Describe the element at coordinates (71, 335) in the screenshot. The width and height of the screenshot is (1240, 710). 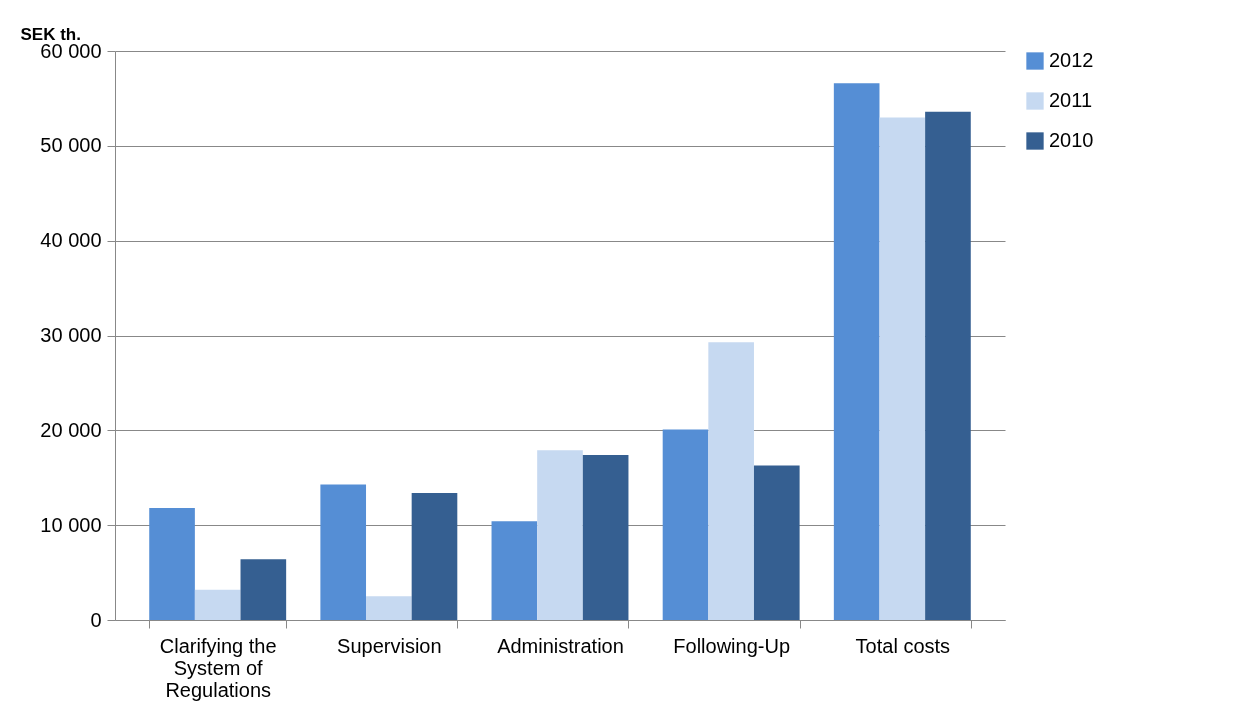
I see `y-tick-label: 30 000` at that location.